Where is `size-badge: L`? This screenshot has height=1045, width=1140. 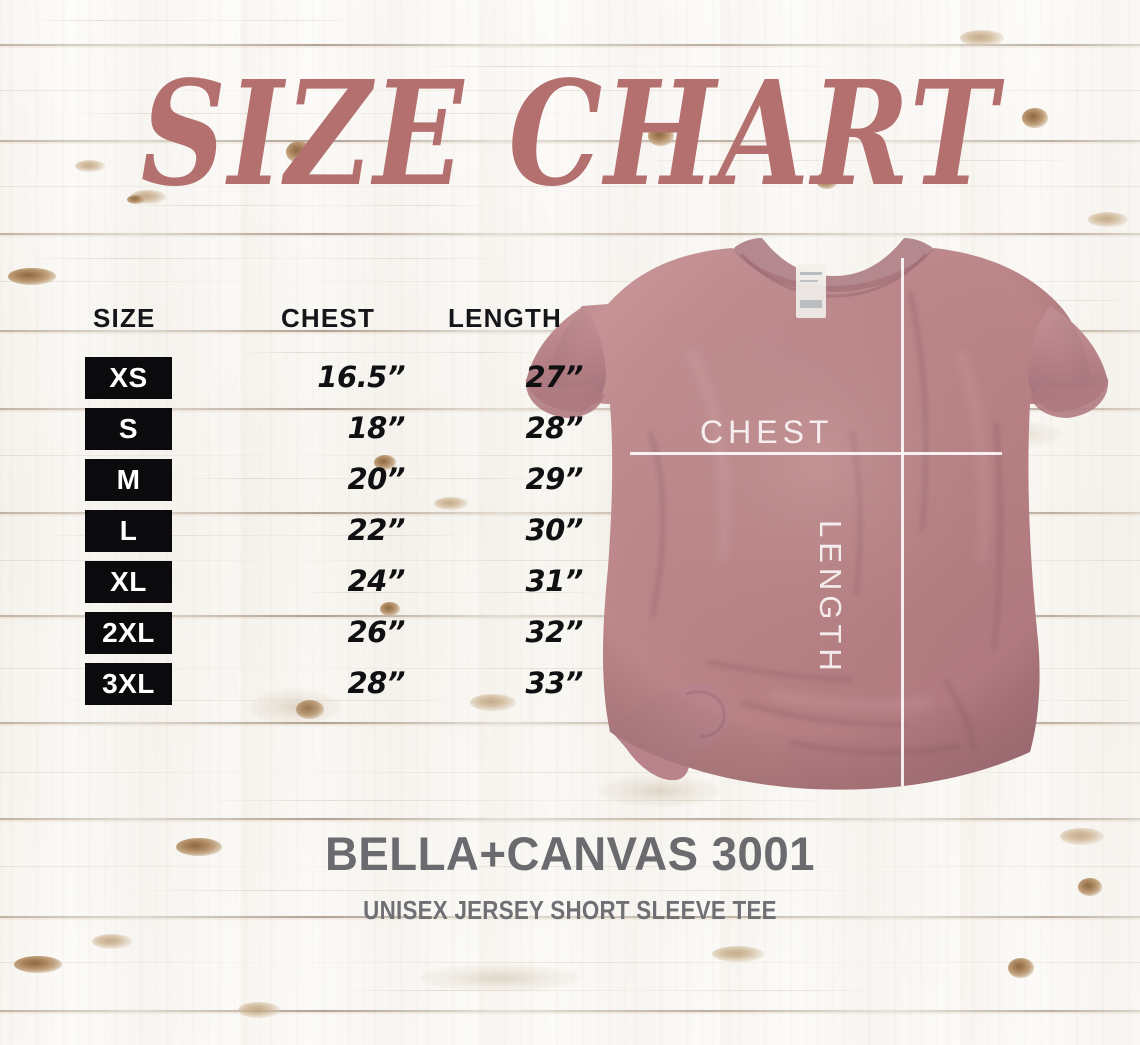
size-badge: L is located at coordinates (128, 531).